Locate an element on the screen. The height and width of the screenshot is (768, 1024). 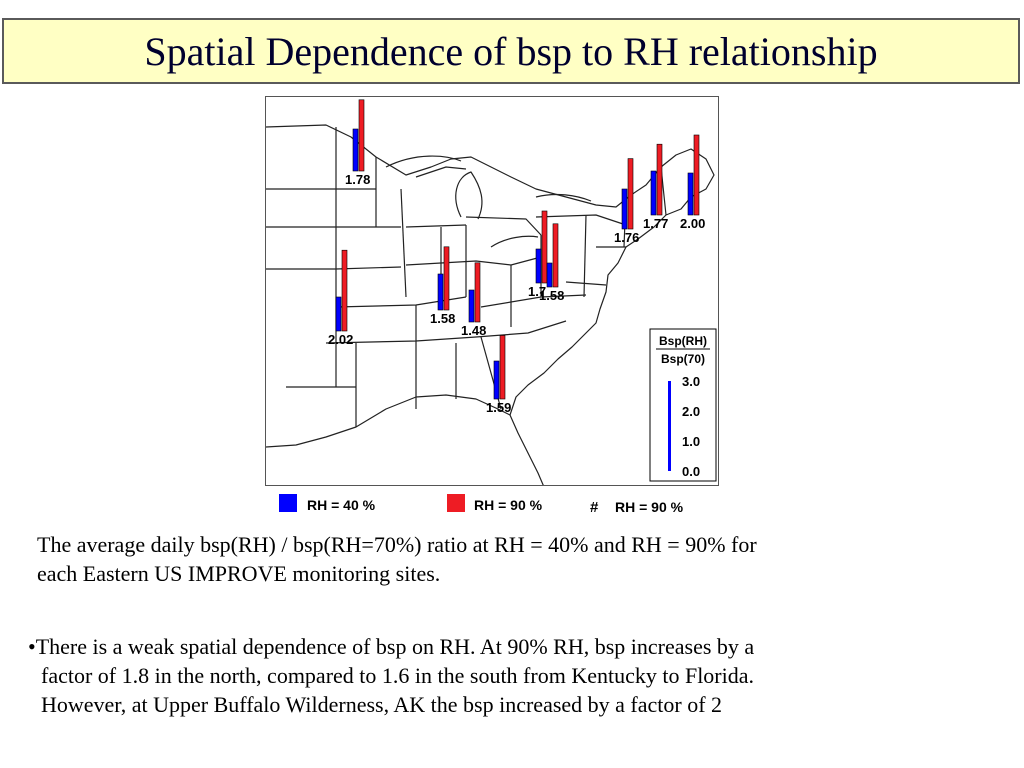
ratio-scale: Bsp(RH) Bsp(70) 3.0 2.0 1.0 0.0 is located at coordinates (683, 405).